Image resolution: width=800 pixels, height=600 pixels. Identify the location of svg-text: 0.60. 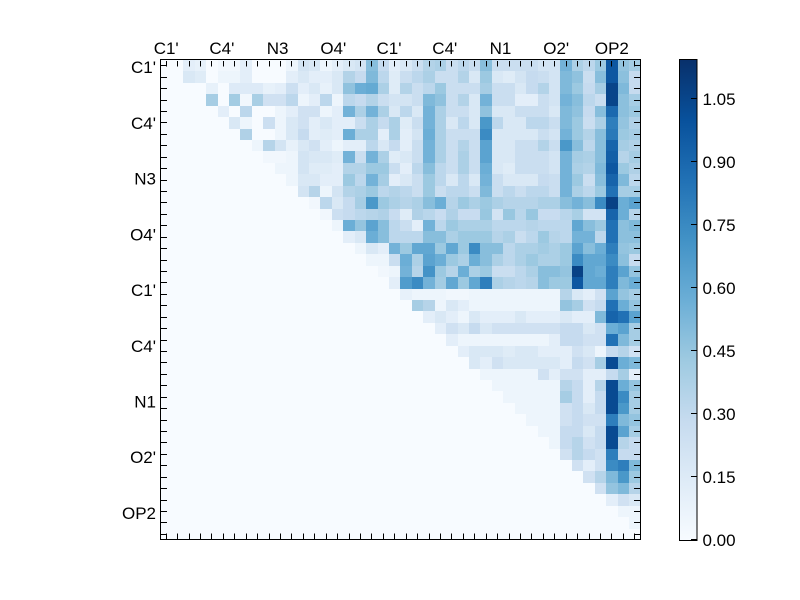
(719, 288).